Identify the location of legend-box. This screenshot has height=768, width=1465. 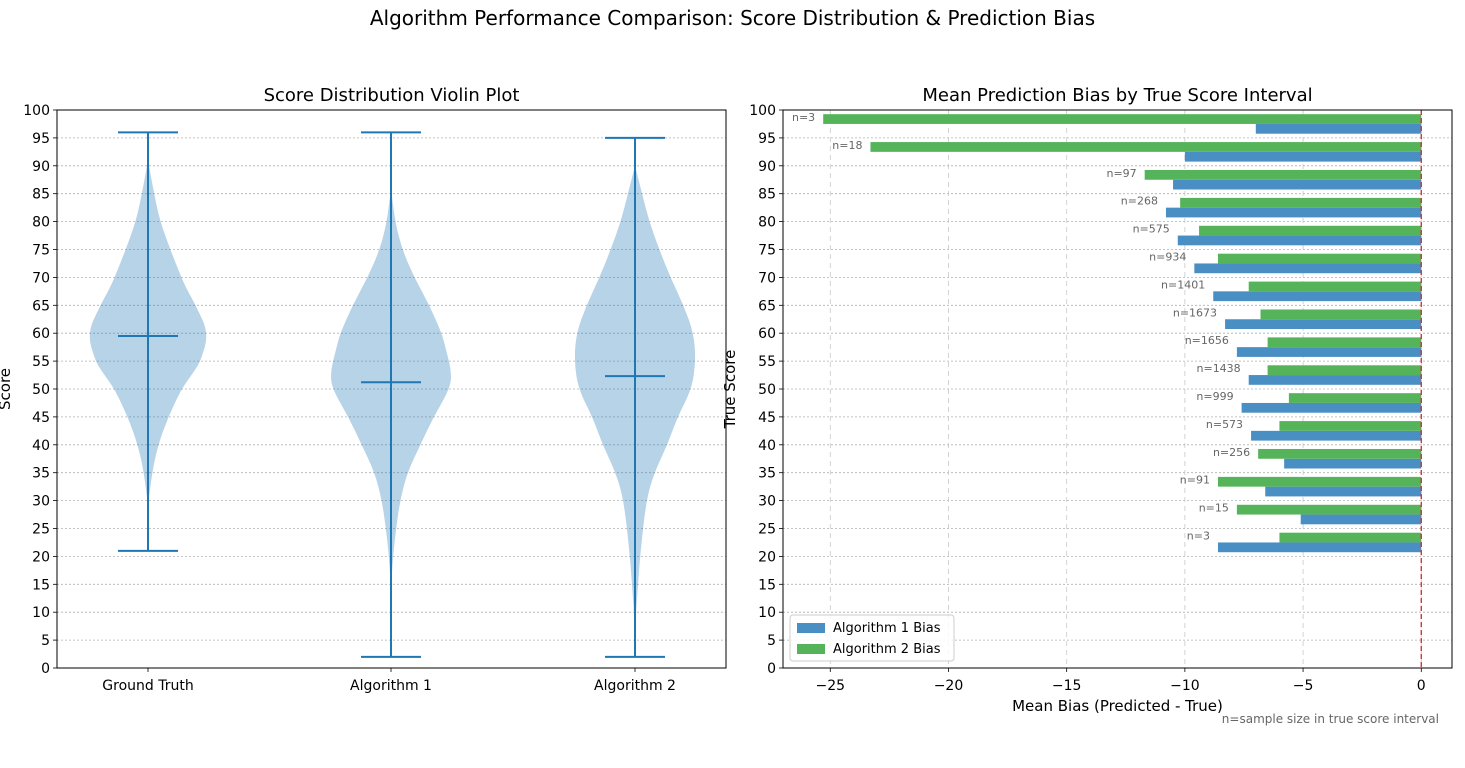
(872, 638).